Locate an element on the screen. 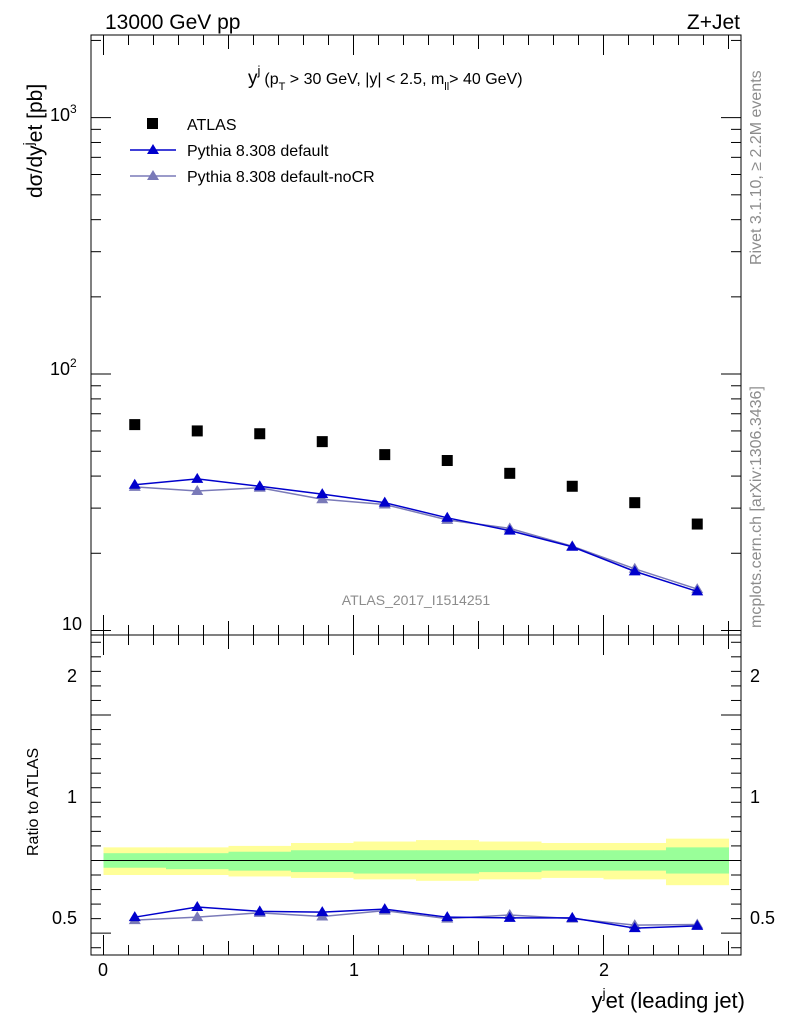  legend-nocr-label: Pythia 8.308 default-noCR is located at coordinates (281, 177).